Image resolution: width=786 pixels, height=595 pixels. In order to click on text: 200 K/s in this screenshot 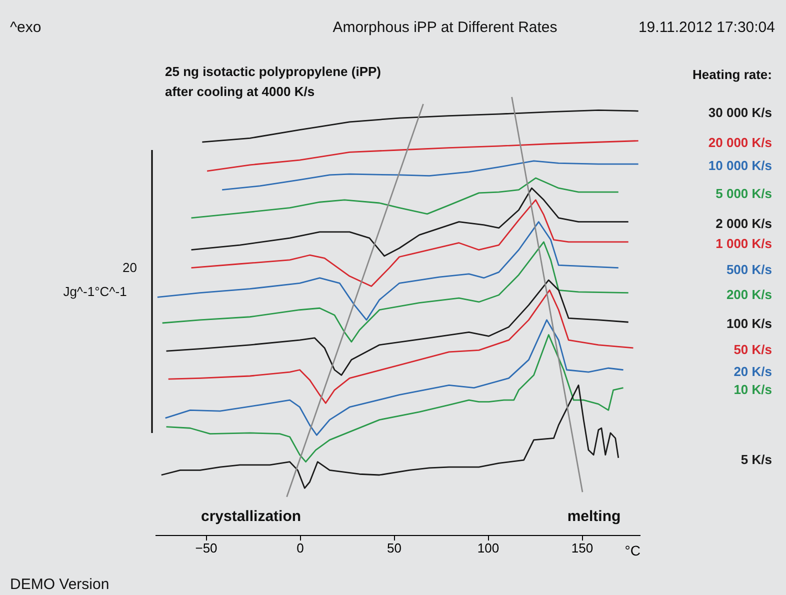, I will do `click(749, 294)`.